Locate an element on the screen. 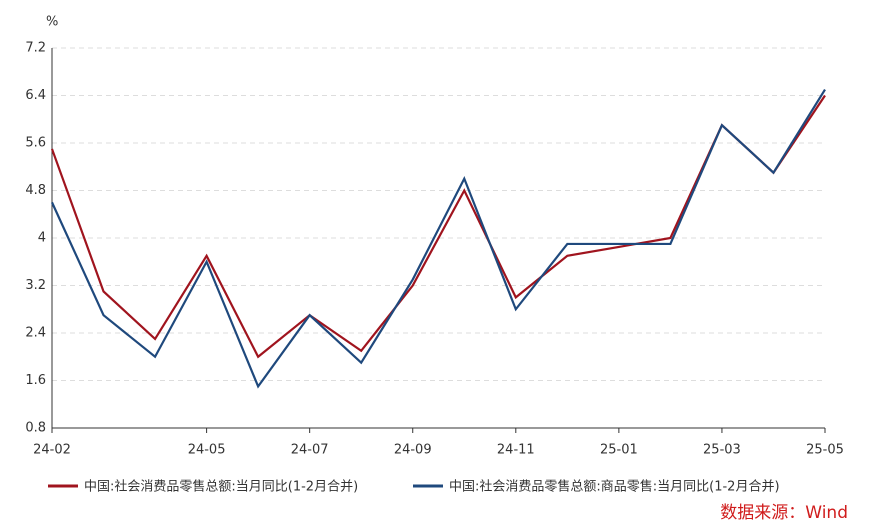  x-tick-label: 25-01 is located at coordinates (619, 450).